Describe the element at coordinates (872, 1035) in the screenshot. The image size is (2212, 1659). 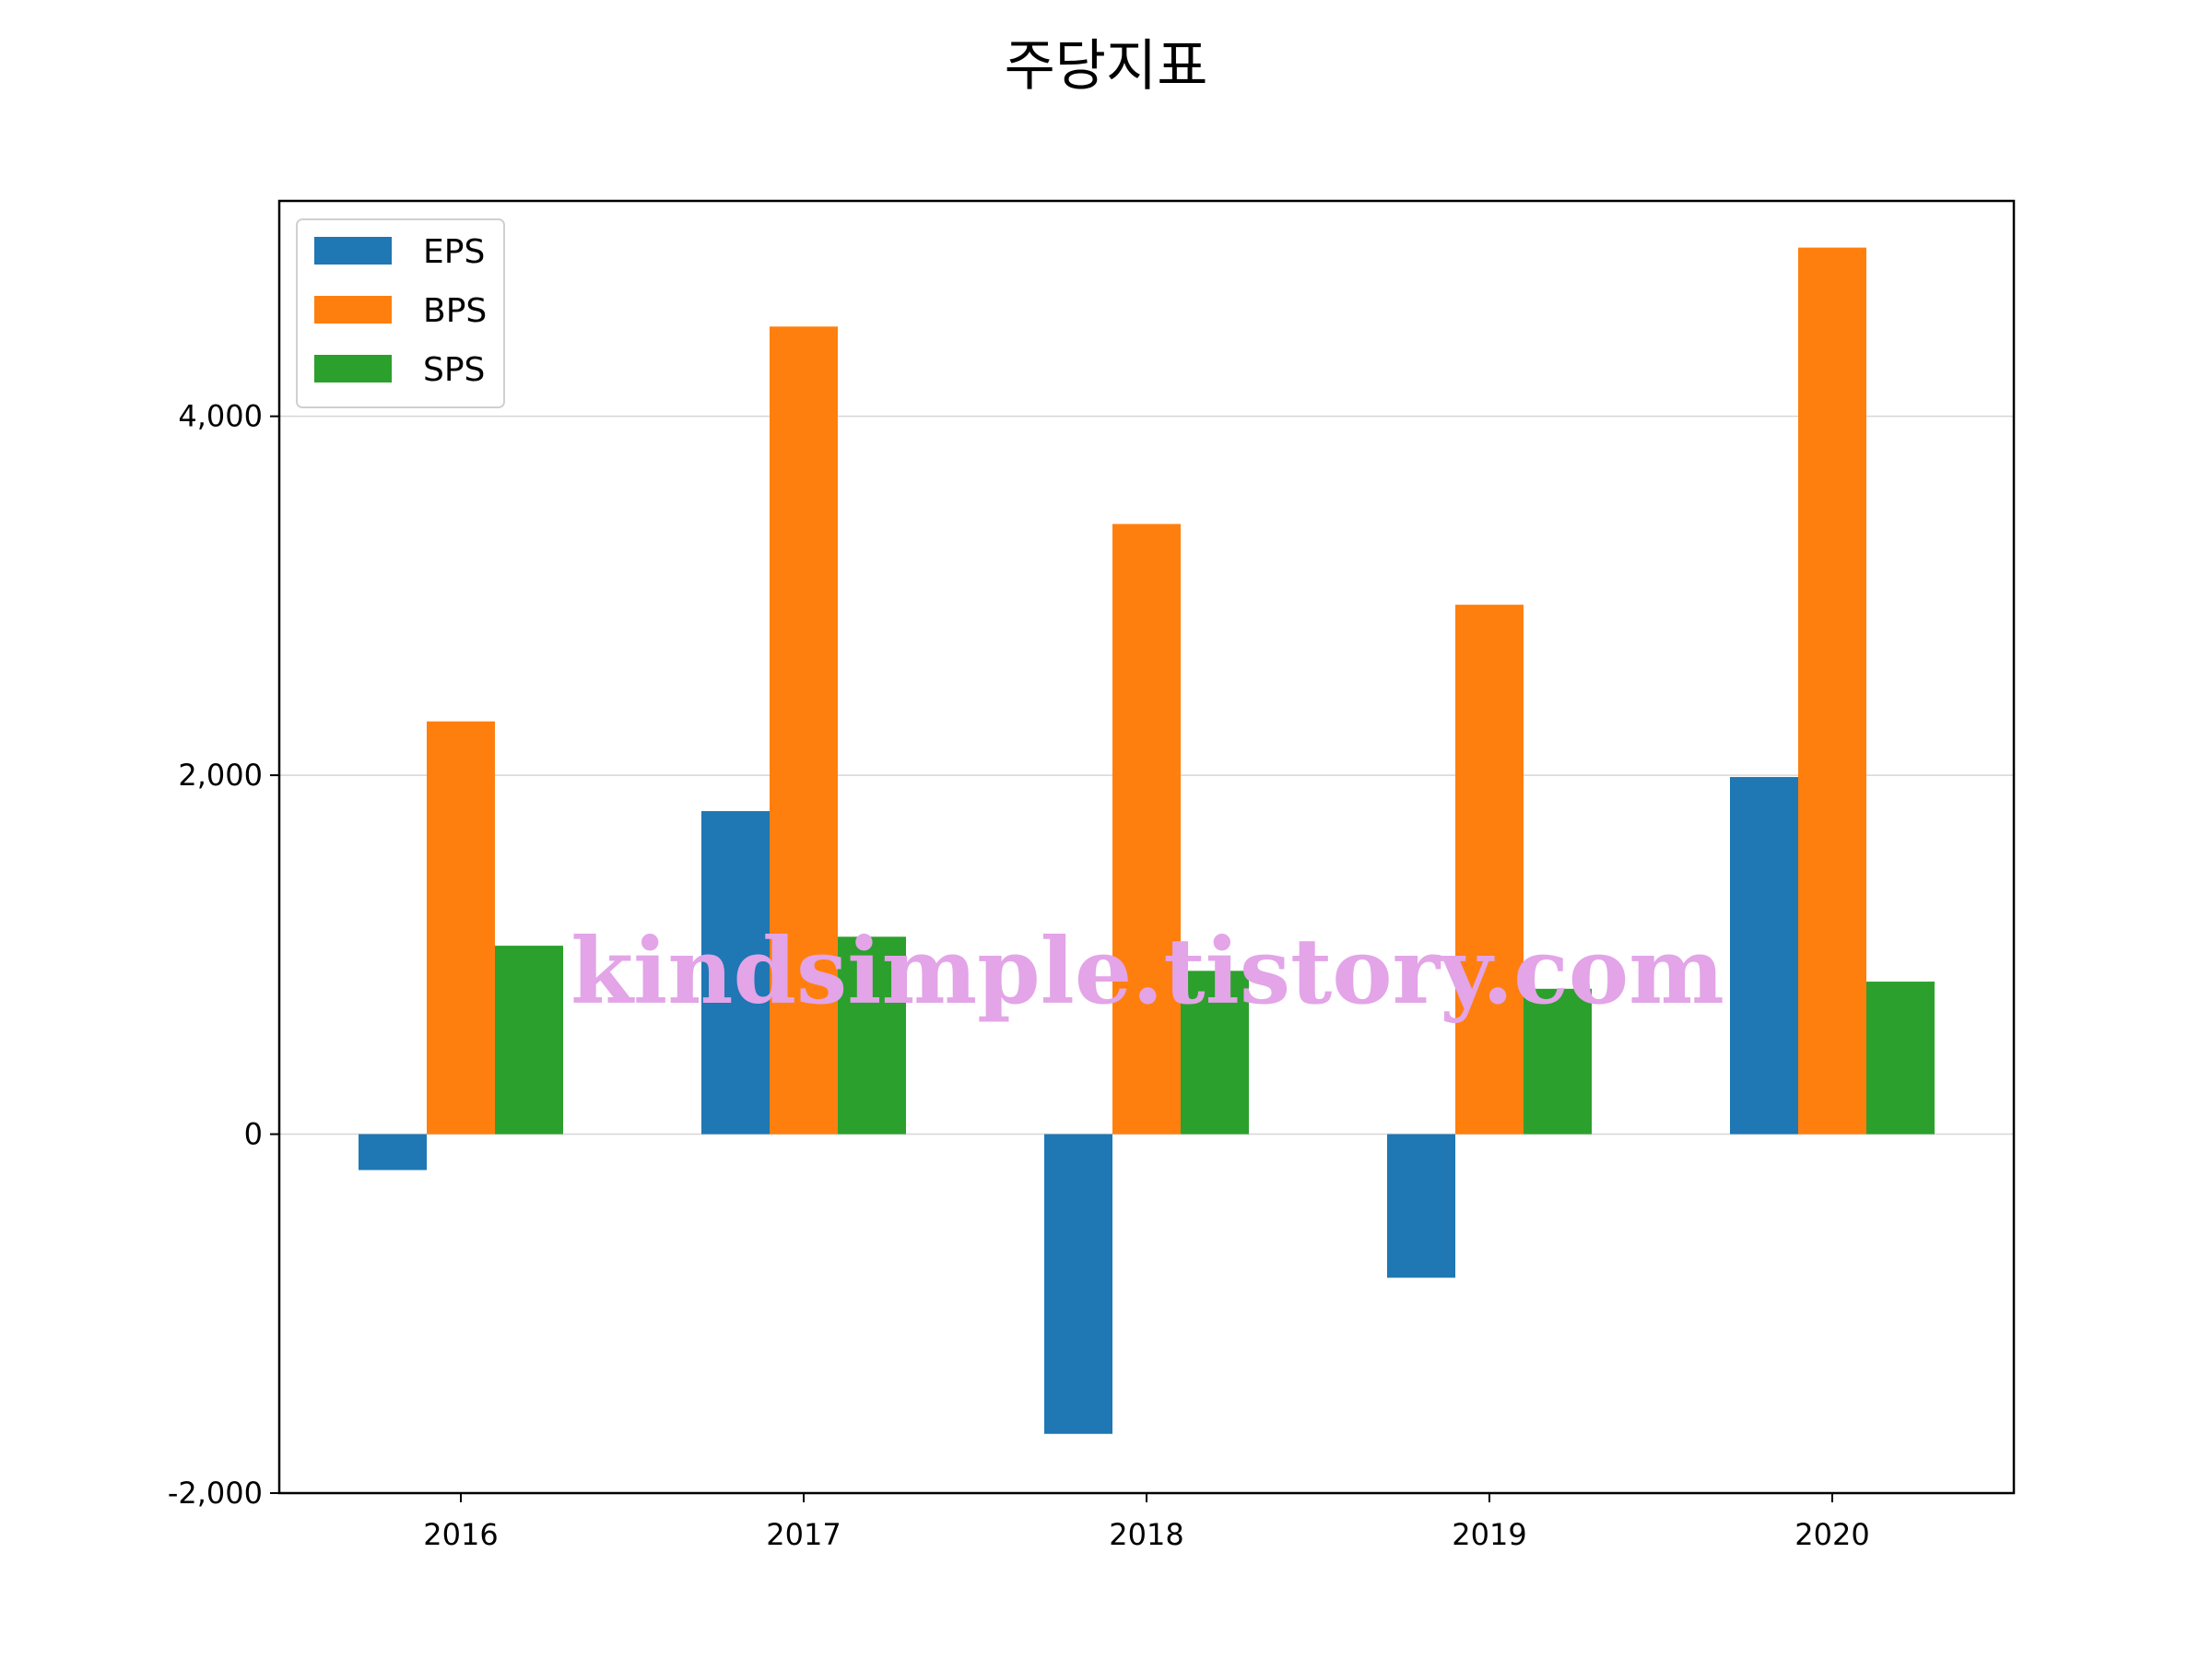
I see `bar-sps-2017` at that location.